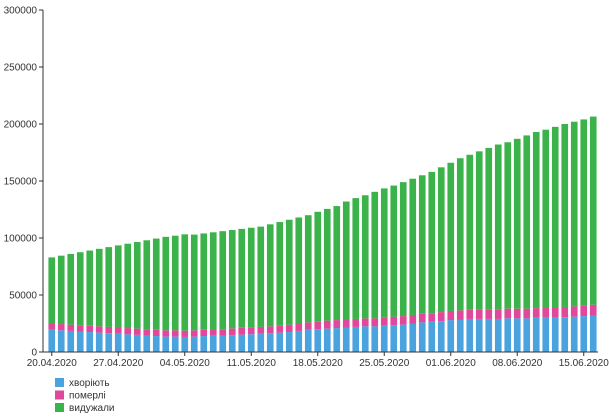  Describe the element at coordinates (21, 11) in the screenshot. I see `y-tick-label: 300000` at that location.